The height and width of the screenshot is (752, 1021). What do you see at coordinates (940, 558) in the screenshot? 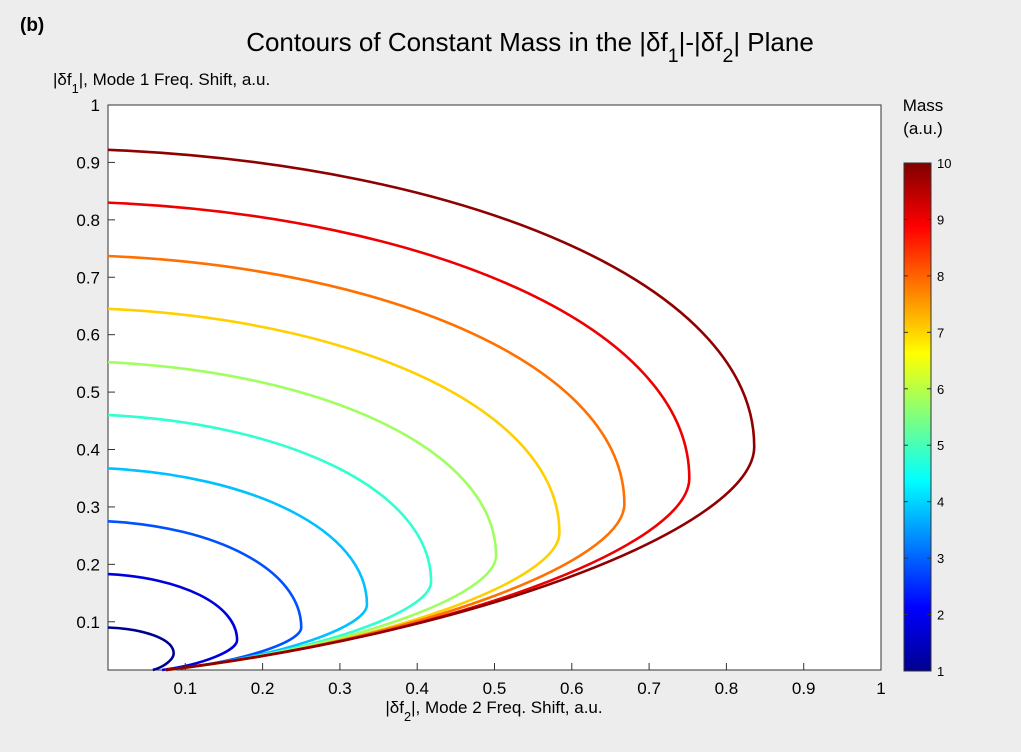
I see `colorbar-tick-label: 3` at bounding box center [940, 558].